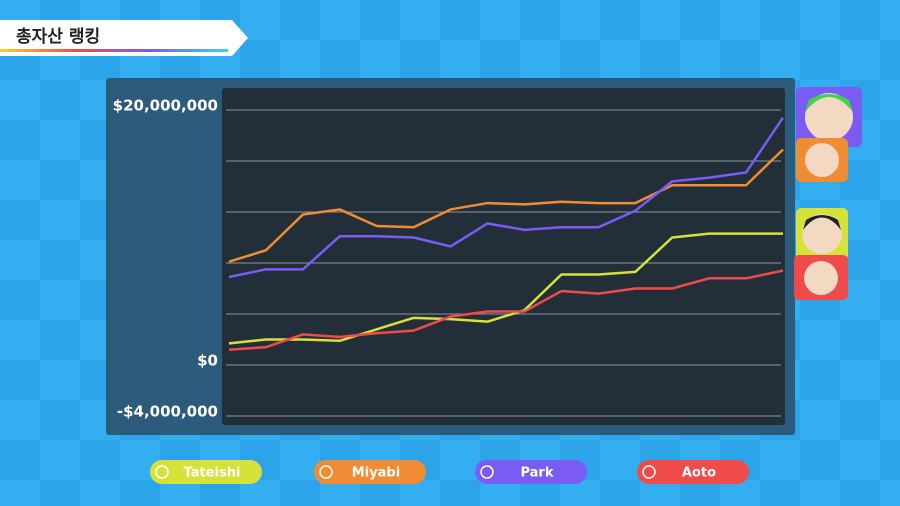 Image resolution: width=900 pixels, height=506 pixels. Describe the element at coordinates (207, 361) in the screenshot. I see `y-tick-label: $0` at that location.